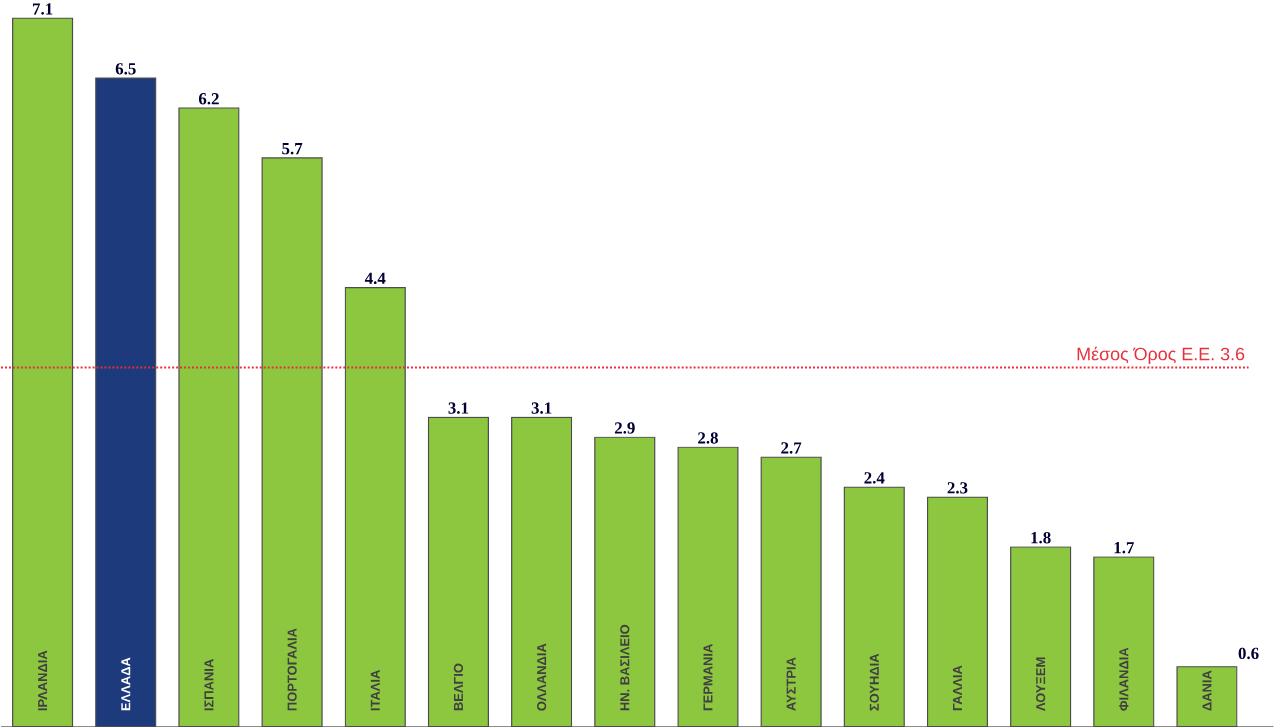 The height and width of the screenshot is (727, 1274). Describe the element at coordinates (458, 687) in the screenshot. I see `x-tick-label: ΒΕΛΓΙΟ` at that location.